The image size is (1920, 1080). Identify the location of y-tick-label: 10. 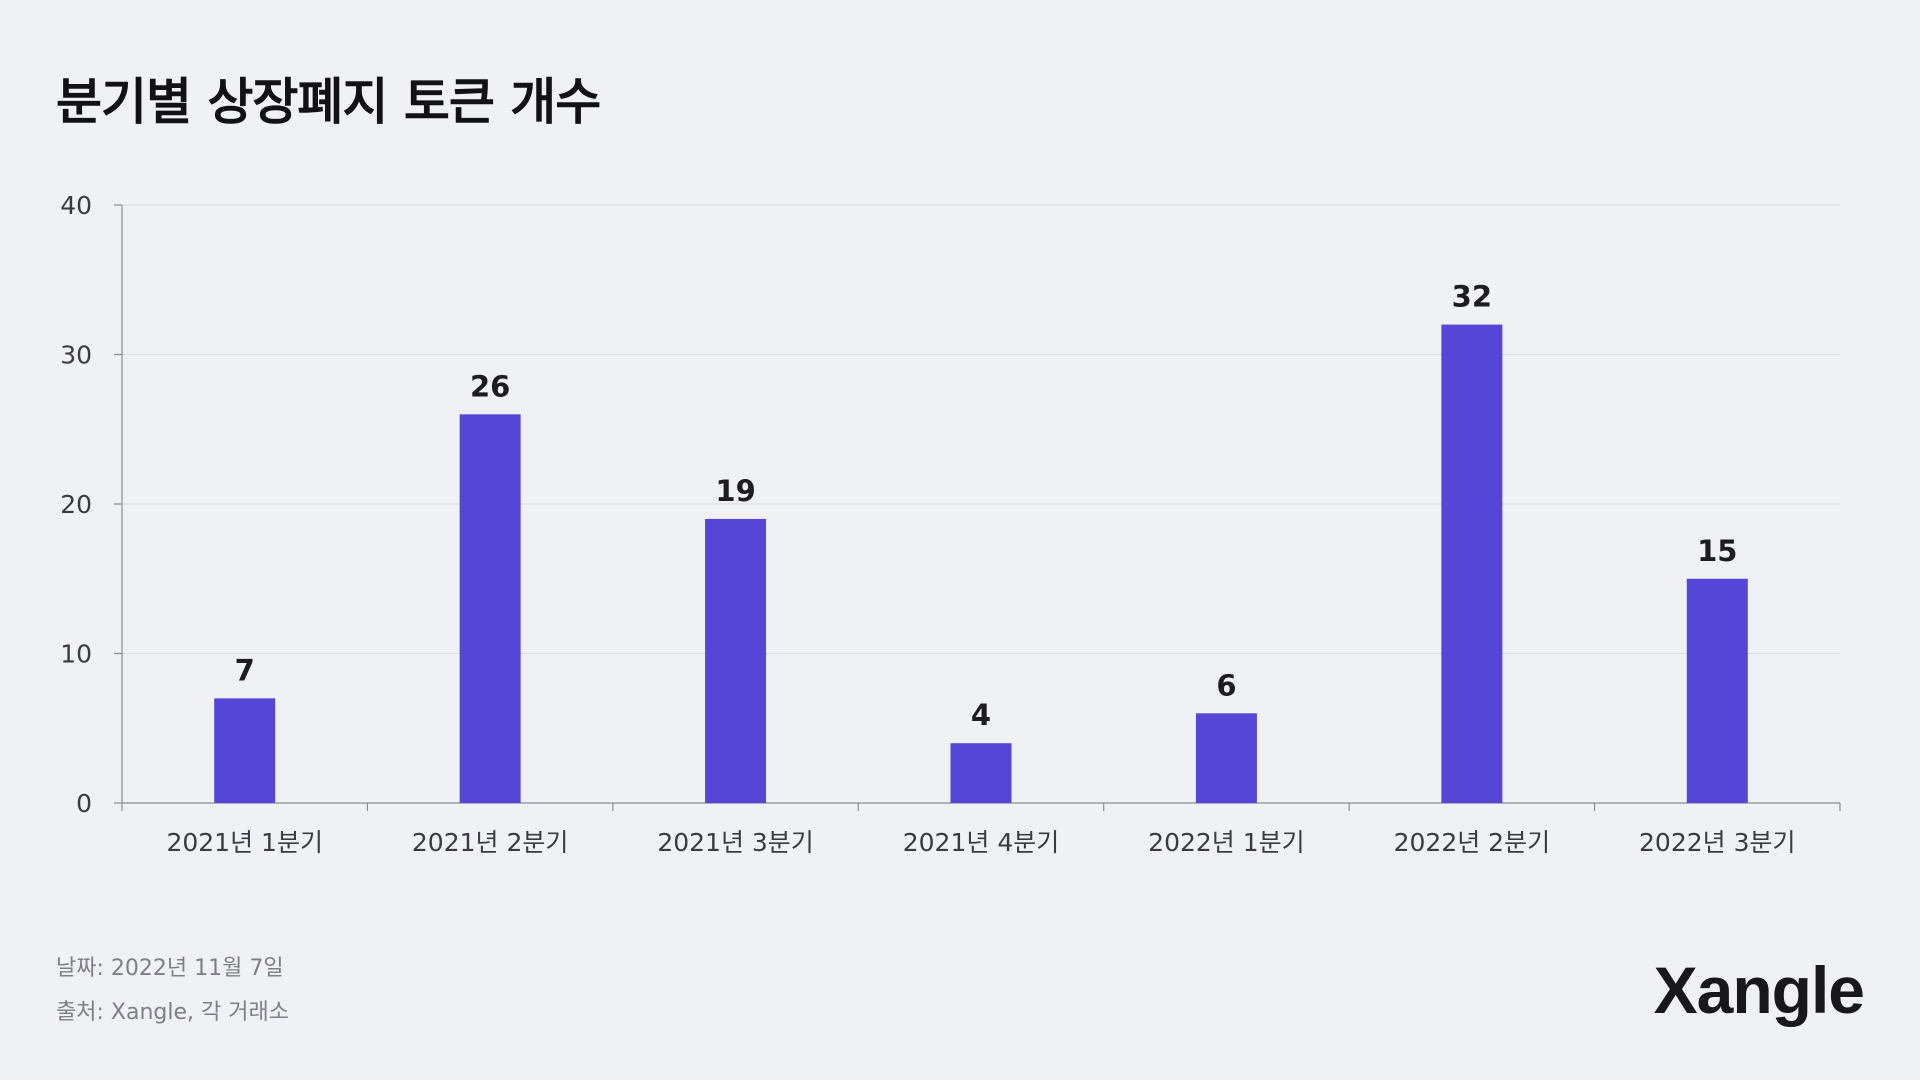
(76, 654).